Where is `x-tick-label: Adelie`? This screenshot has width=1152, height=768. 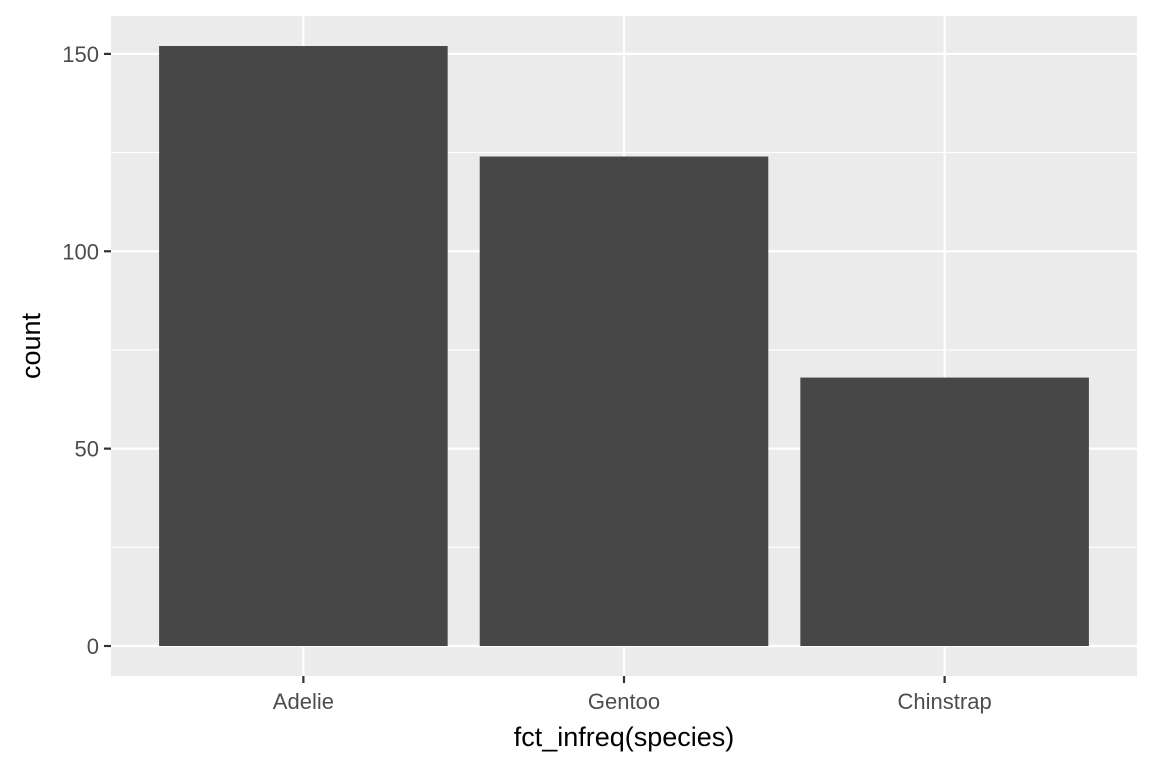
x-tick-label: Adelie is located at coordinates (303, 701).